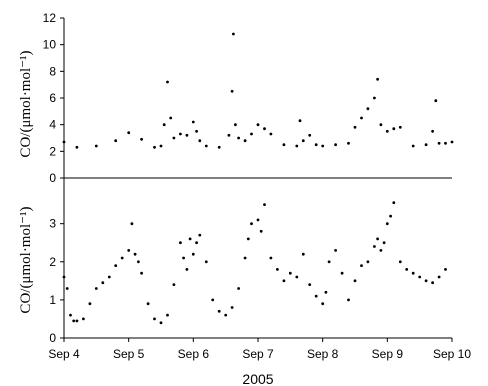 This screenshot has height=386, width=488. What do you see at coordinates (323, 354) in the screenshot?
I see `xtick-label: Sep 8` at bounding box center [323, 354].